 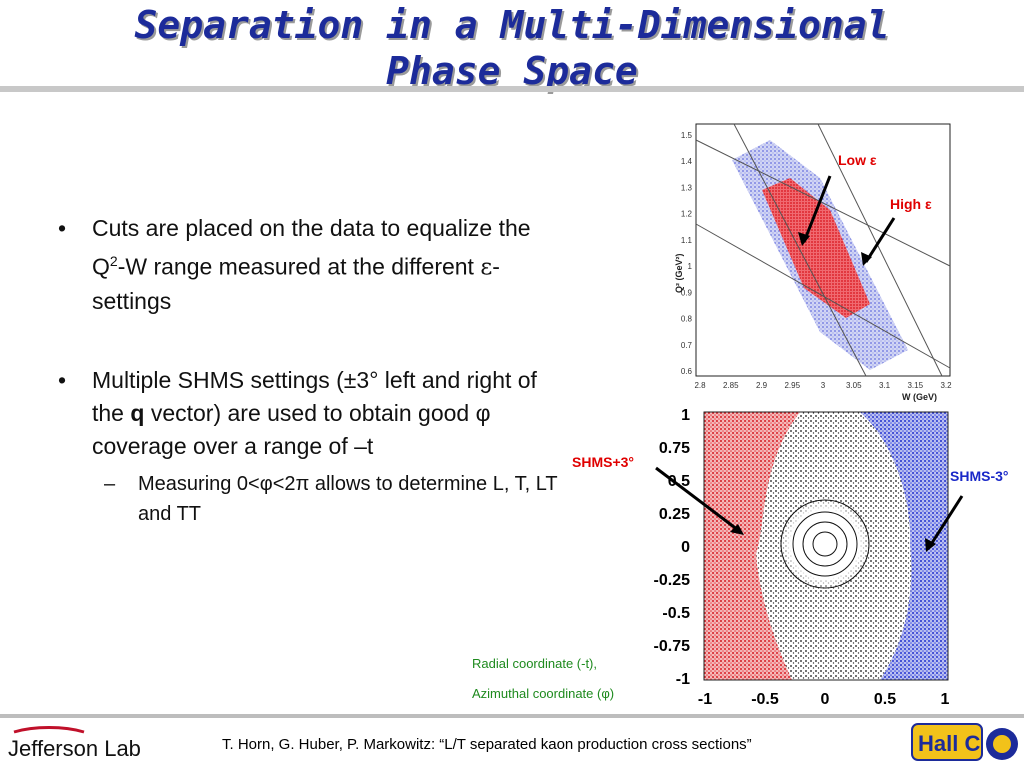 What do you see at coordinates (825, 699) in the screenshot?
I see `phi-x-tick-label: 0` at bounding box center [825, 699].